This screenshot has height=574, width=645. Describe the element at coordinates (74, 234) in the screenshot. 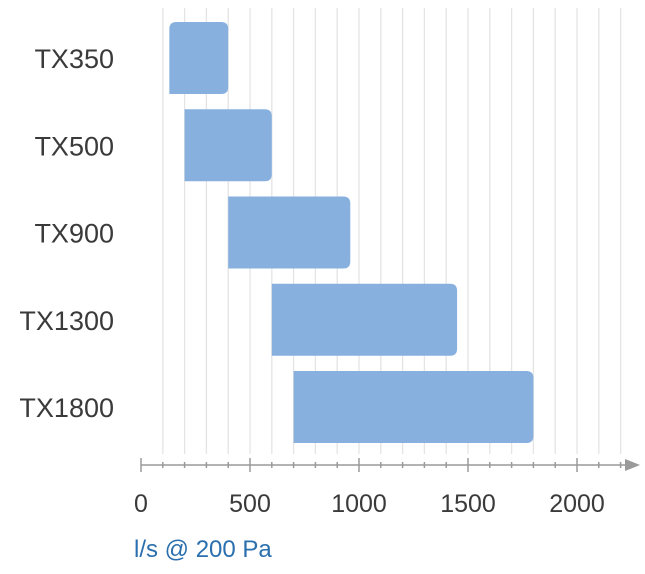

I see `category-label-tx900: TX900` at that location.